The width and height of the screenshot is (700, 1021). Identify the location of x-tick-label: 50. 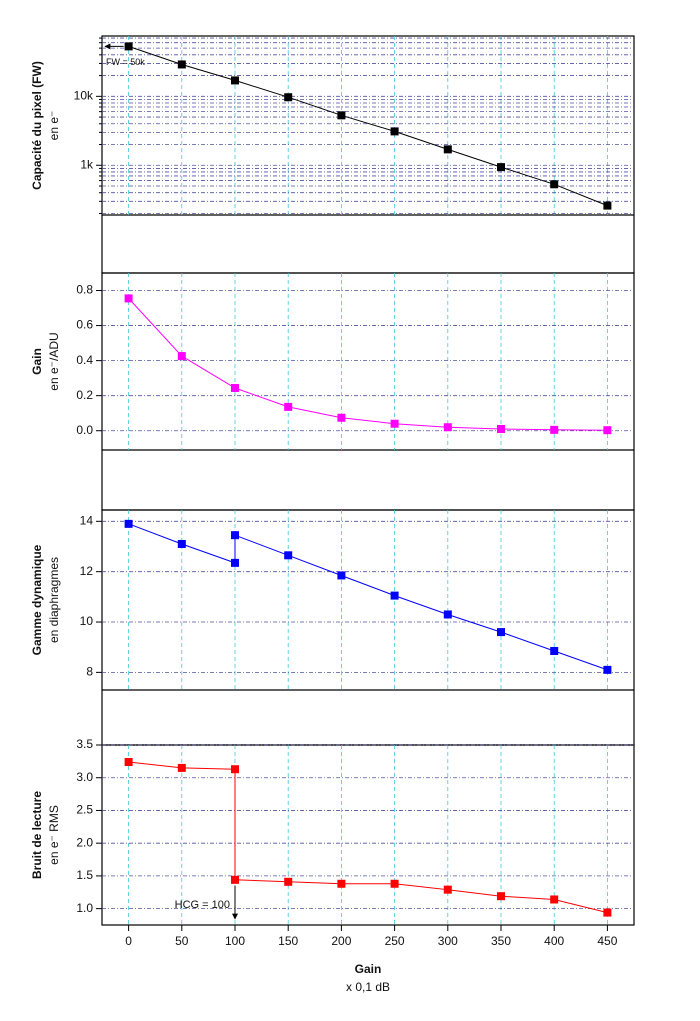
(182, 941).